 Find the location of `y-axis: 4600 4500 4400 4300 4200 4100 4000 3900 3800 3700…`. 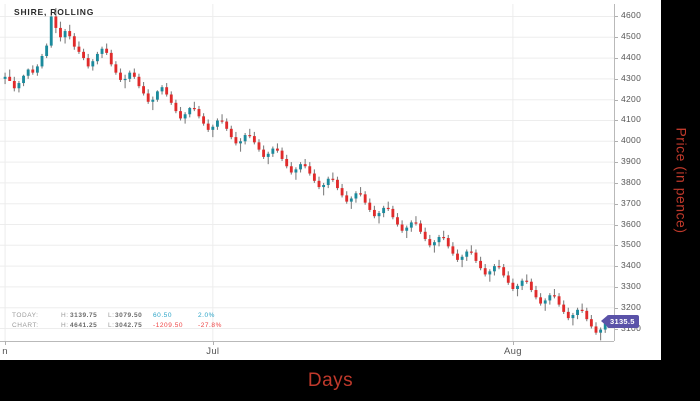

y-axis: 4600 4500 4400 4300 4200 4100 4000 3900 3800 3700… is located at coordinates (636, 172).